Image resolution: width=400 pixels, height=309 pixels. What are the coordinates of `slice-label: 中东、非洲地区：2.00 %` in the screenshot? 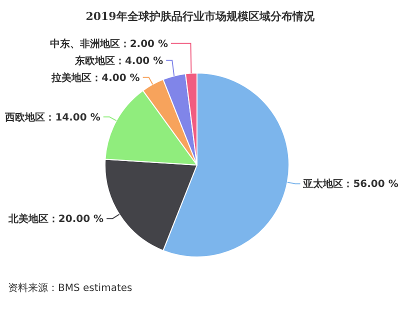 It's located at (109, 44).